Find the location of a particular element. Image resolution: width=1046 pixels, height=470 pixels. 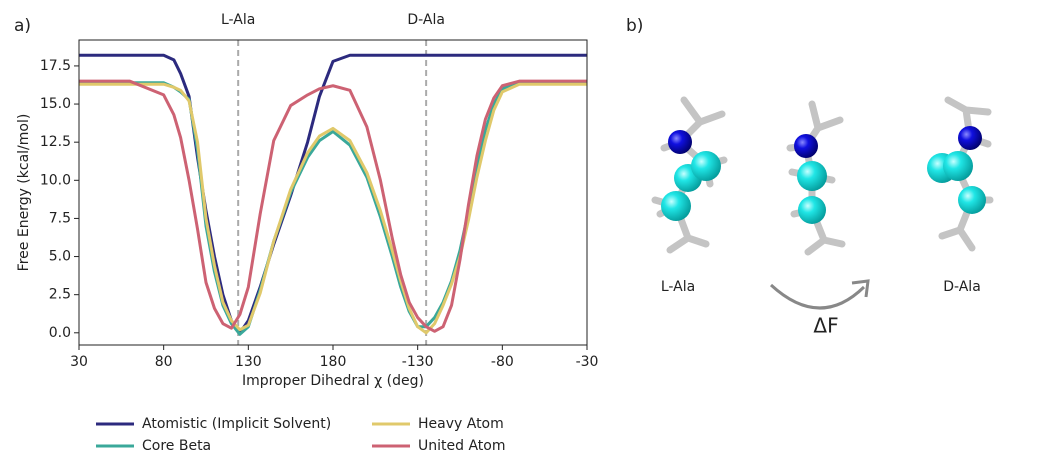

y-tick-label: 2.5 is located at coordinates (60, 295).